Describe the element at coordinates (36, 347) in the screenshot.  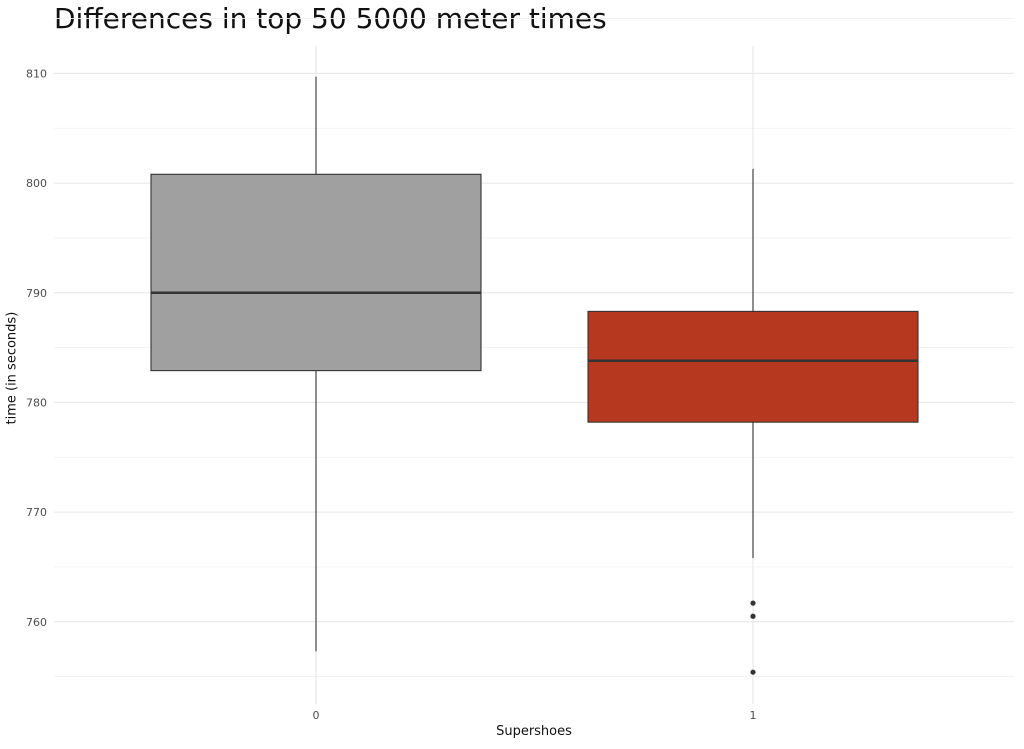
I see `y-axis-ticks: 760 770 780 790 800 810` at that location.